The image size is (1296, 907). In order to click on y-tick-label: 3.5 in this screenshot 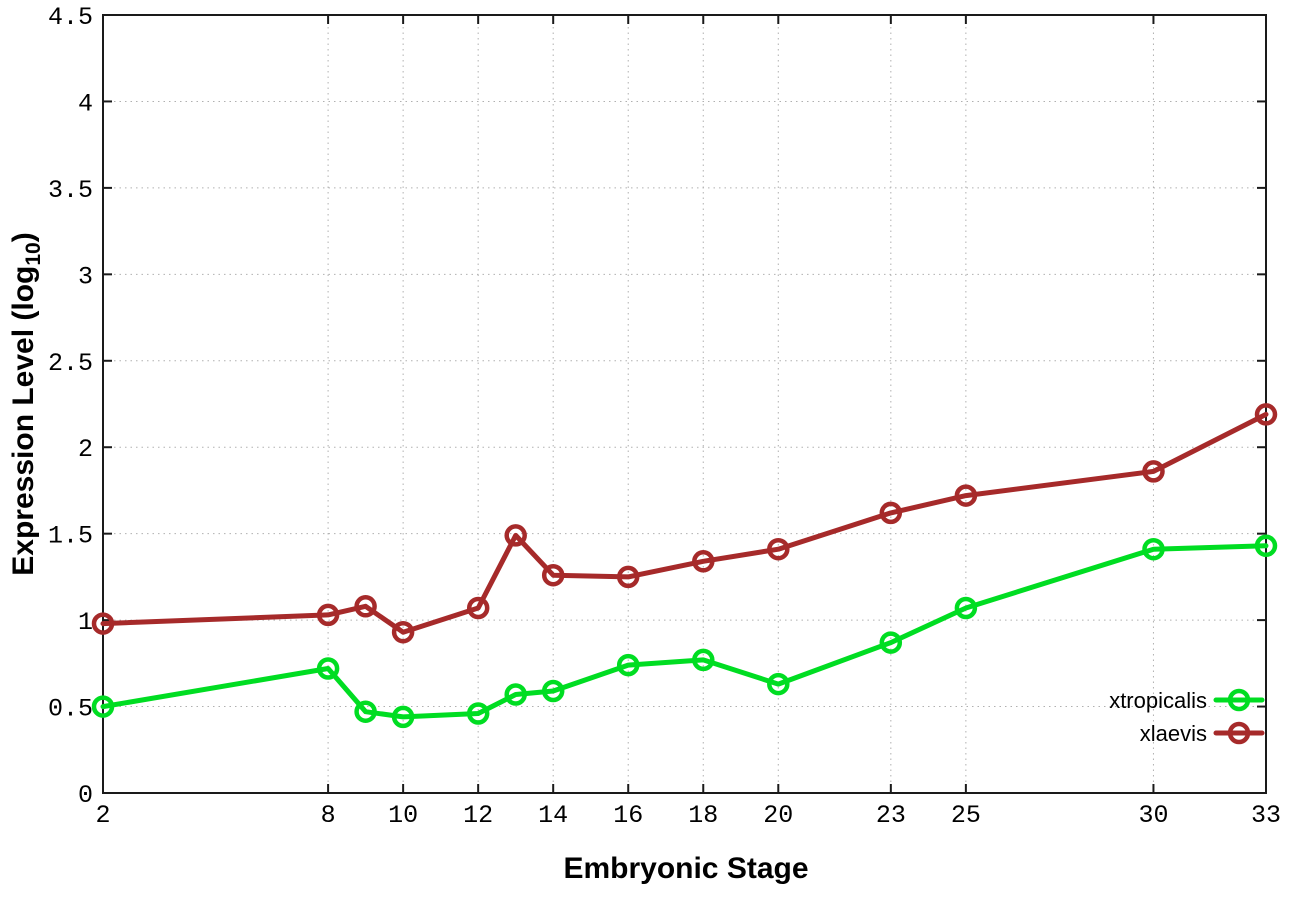, I will do `click(70, 190)`.